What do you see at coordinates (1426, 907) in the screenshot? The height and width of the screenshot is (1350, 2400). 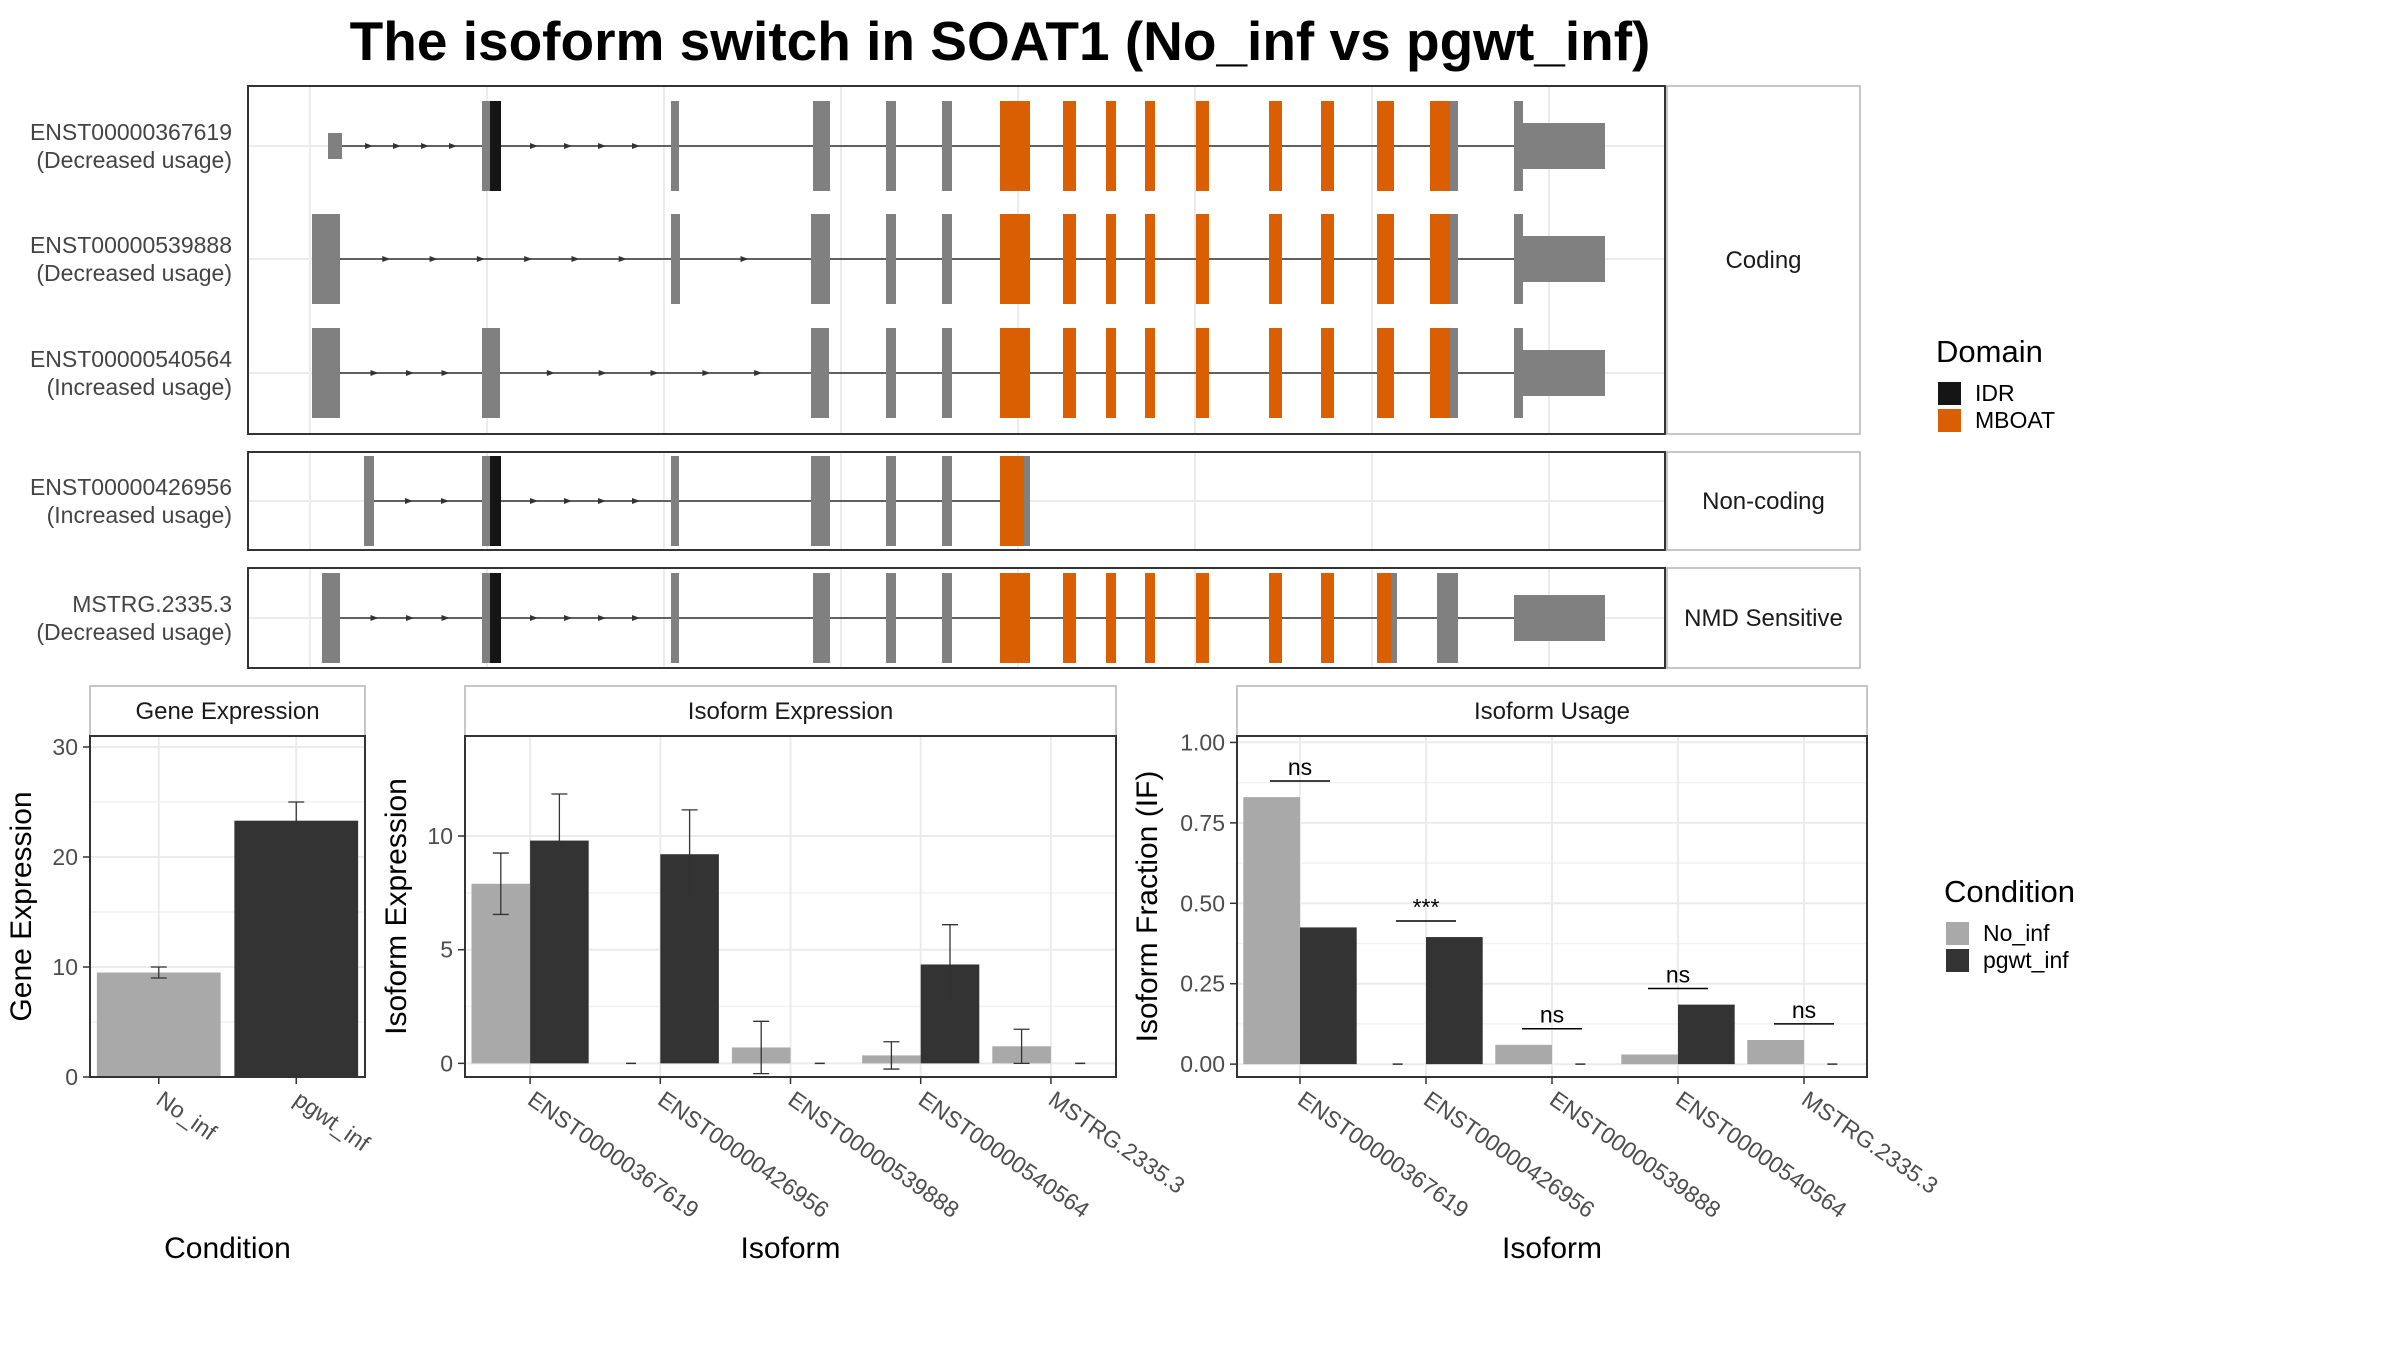 I see `significance-label: ***` at bounding box center [1426, 907].